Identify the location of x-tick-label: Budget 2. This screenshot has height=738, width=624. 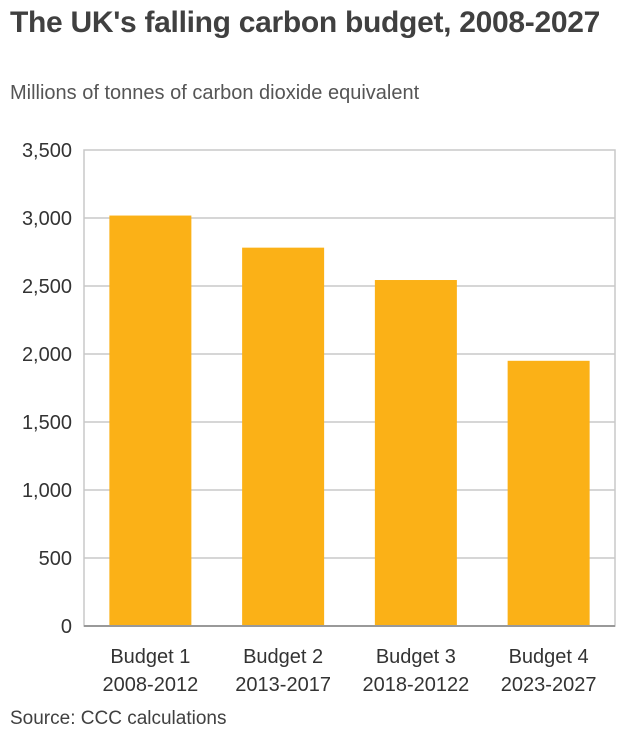
(283, 657).